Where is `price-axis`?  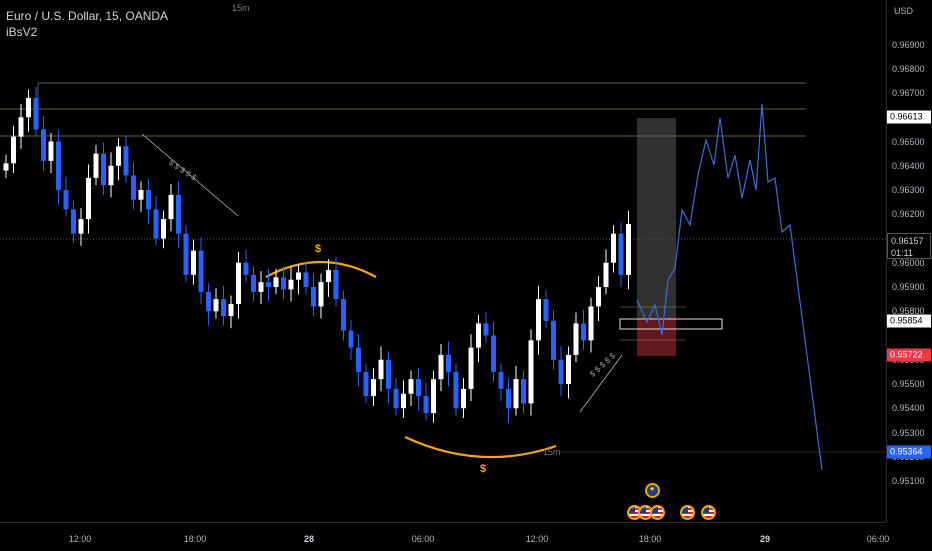
price-axis is located at coordinates (909, 261).